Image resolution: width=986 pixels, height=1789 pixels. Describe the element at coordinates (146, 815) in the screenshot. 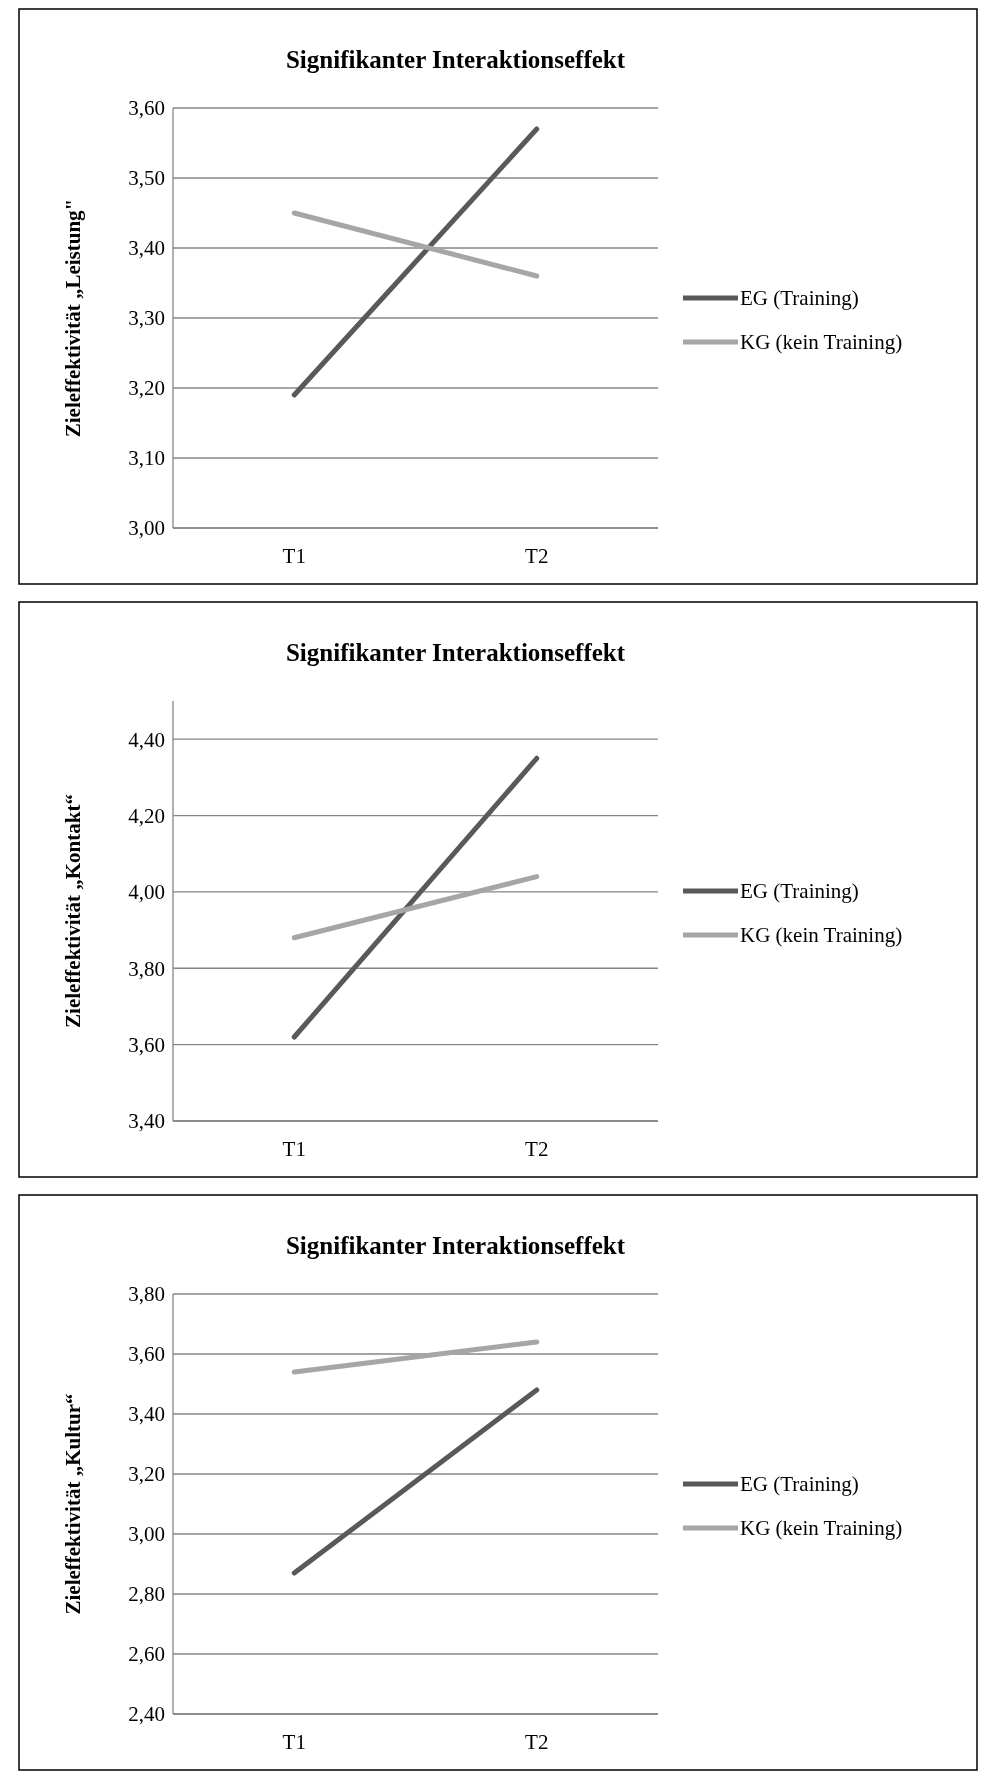

I see `y-tick-label: 4,20` at that location.